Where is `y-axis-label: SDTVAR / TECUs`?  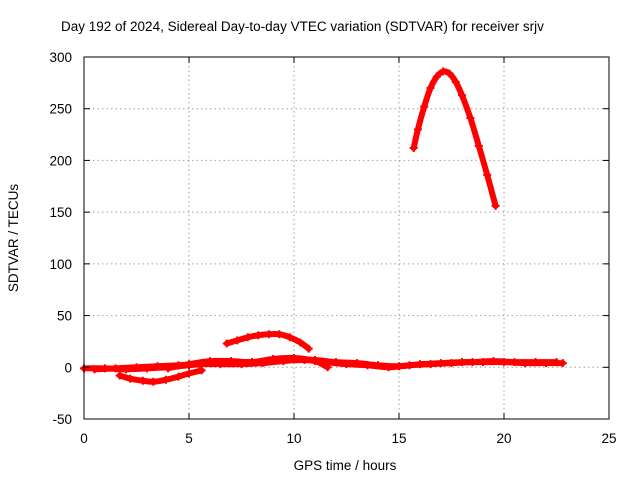
y-axis-label: SDTVAR / TECUs is located at coordinates (13, 238).